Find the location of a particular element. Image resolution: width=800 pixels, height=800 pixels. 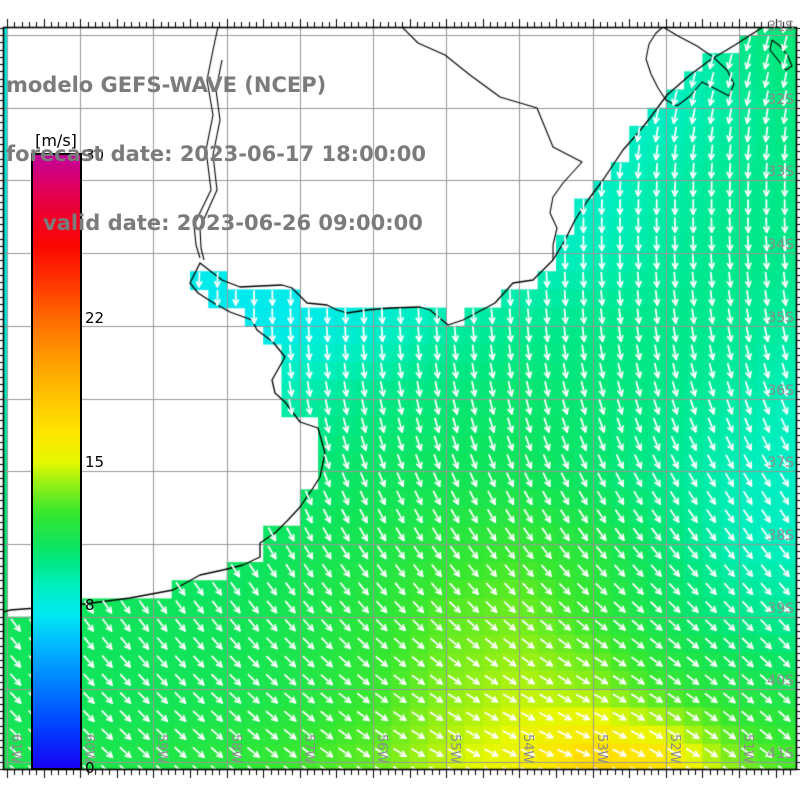

forecast-date-line: forecast date: 2023-06-17 18:00:00 is located at coordinates (216, 154).